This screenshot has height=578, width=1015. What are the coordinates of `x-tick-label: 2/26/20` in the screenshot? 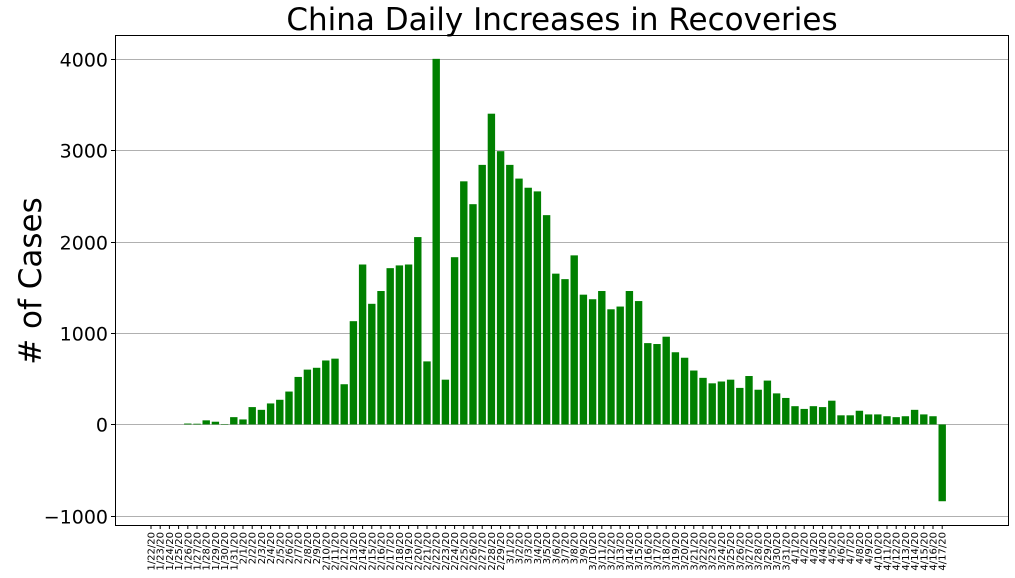 It's located at (474, 551).